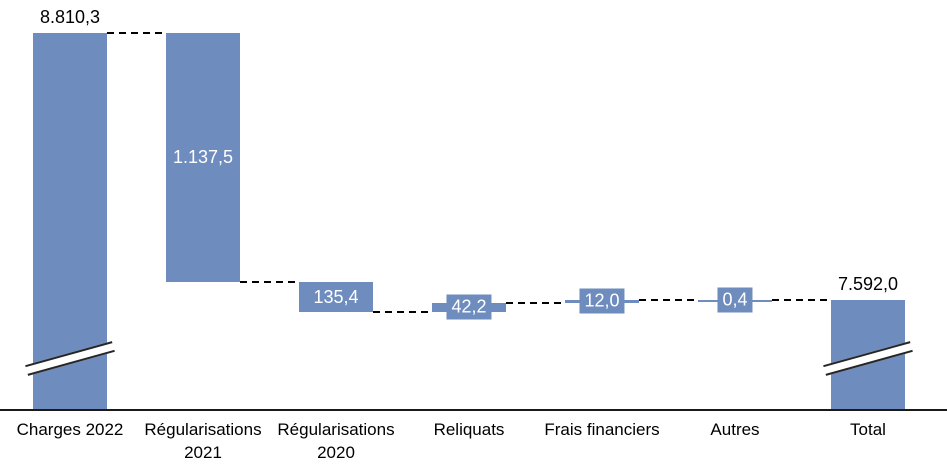 Image resolution: width=947 pixels, height=472 pixels. I want to click on category-label-frais-financiers: Frais financiers, so click(602, 429).